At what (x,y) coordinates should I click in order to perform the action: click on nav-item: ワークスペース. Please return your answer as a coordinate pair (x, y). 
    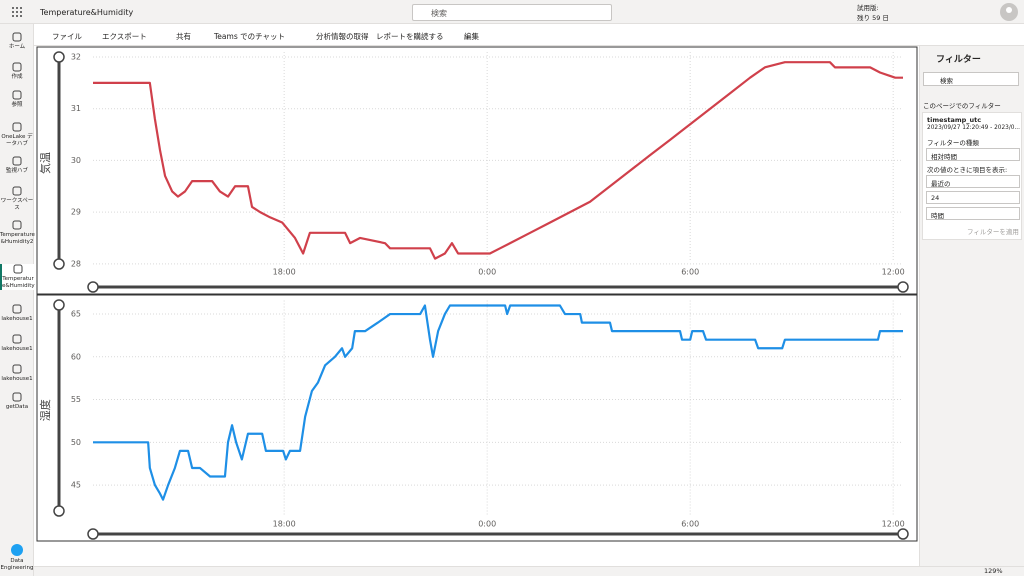
    Looking at the image, I should click on (17, 199).